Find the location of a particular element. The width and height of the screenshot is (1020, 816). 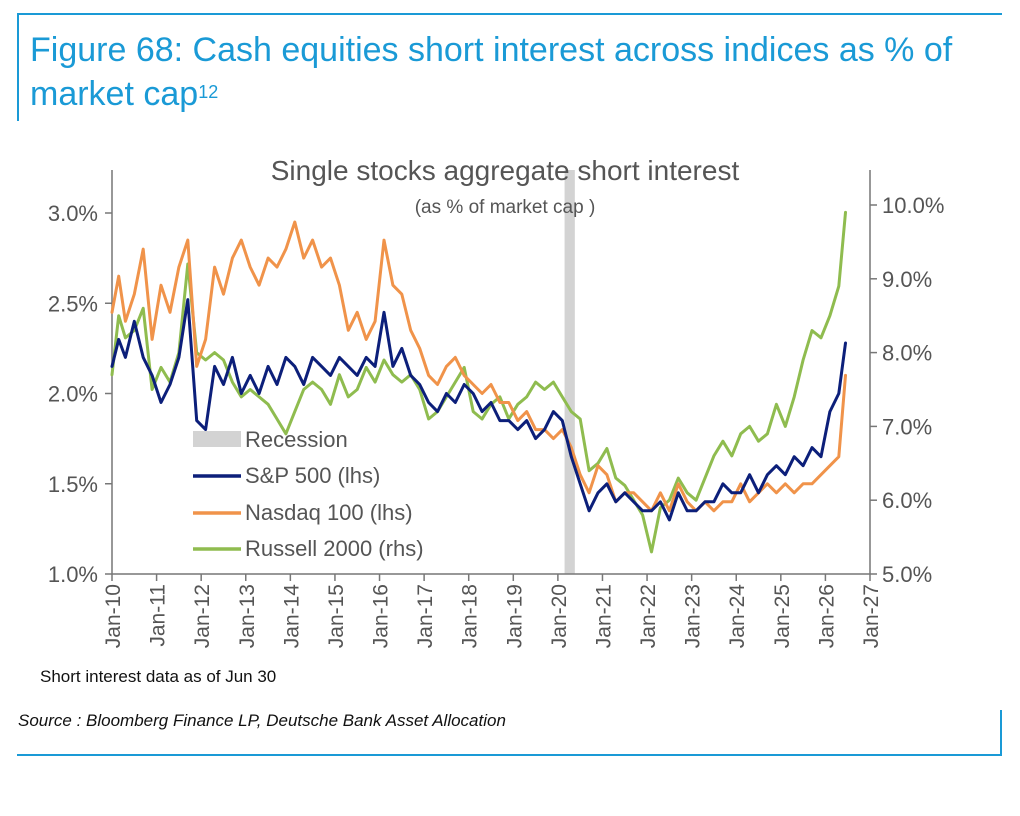

x-tick-label: Jan-12 is located at coordinates (202, 616).